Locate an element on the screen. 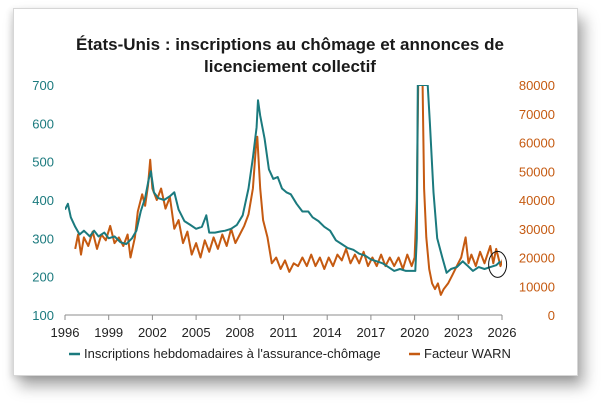  x-tick-1999: 1999 is located at coordinates (108, 332).